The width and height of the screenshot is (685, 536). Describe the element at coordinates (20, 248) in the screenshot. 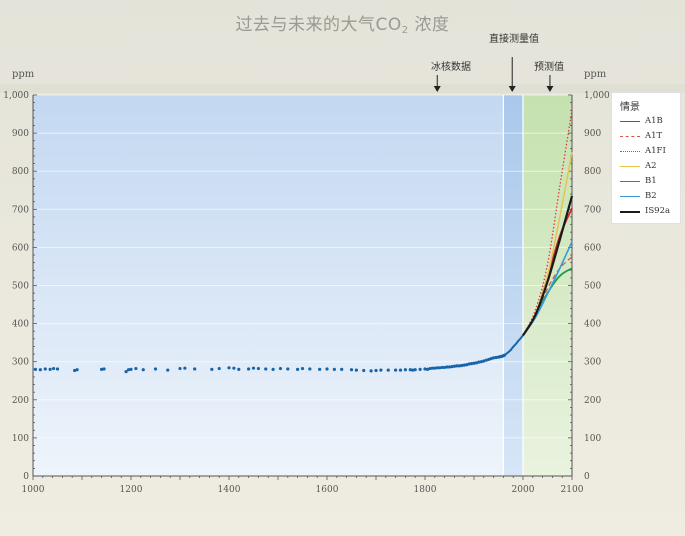

I see `y-tick-label: 600` at that location.